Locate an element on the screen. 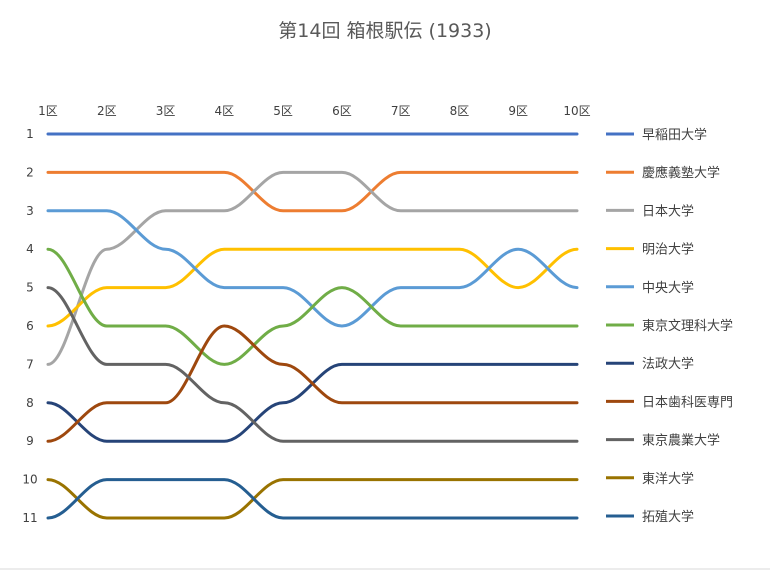 This screenshot has width=770, height=572. y-tick-label: 9 is located at coordinates (30, 441).